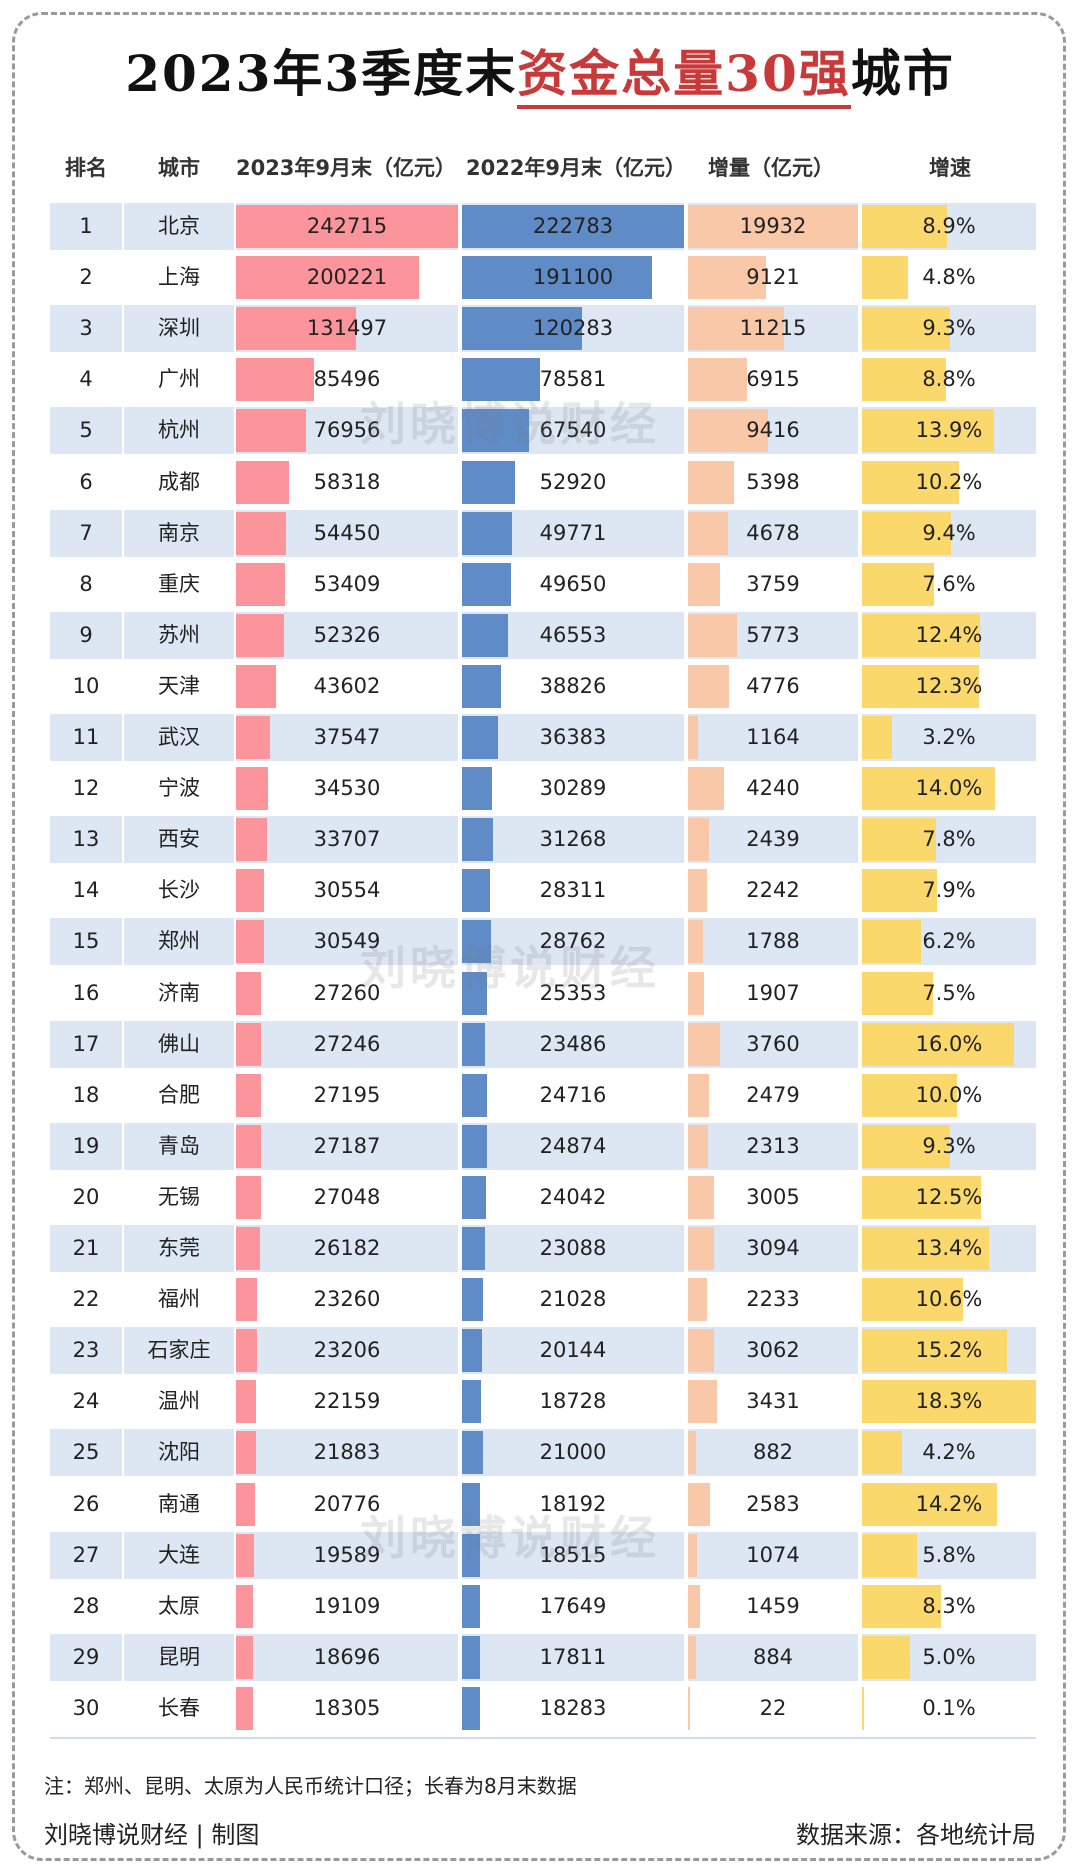 The image size is (1080, 1875). What do you see at coordinates (573, 1401) in the screenshot?
I see `value-2022-label: 18728` at bounding box center [573, 1401].